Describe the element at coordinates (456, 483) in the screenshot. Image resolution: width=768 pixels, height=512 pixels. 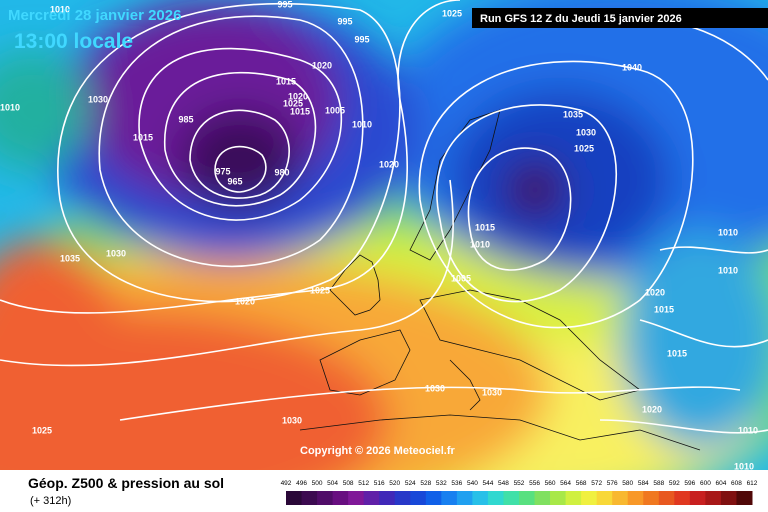
I see `legend-label: 536` at that location.